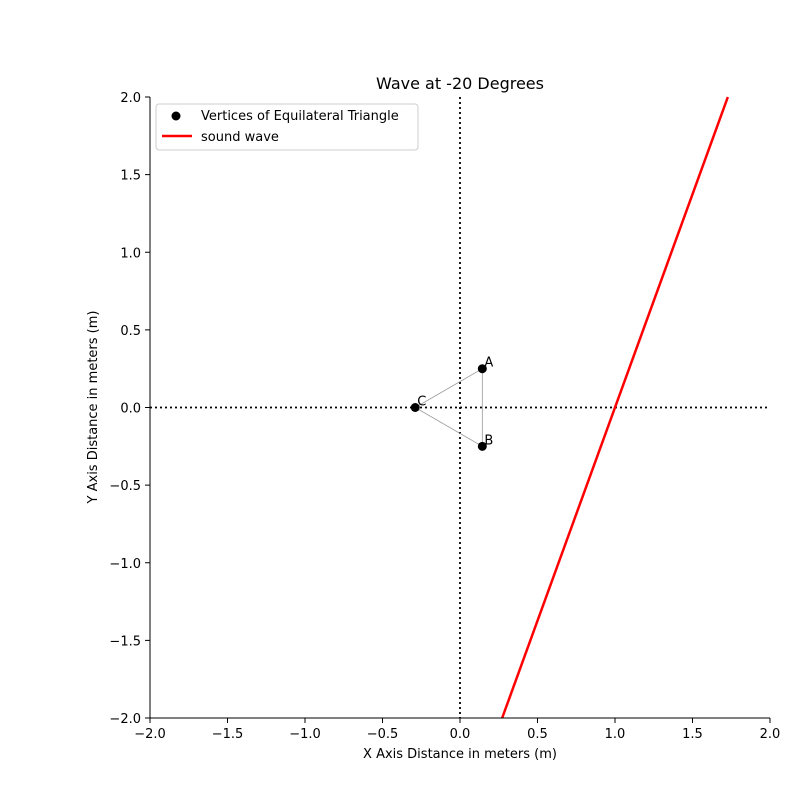 The height and width of the screenshot is (807, 807). I want to click on vertex-point-b, so click(482, 446).